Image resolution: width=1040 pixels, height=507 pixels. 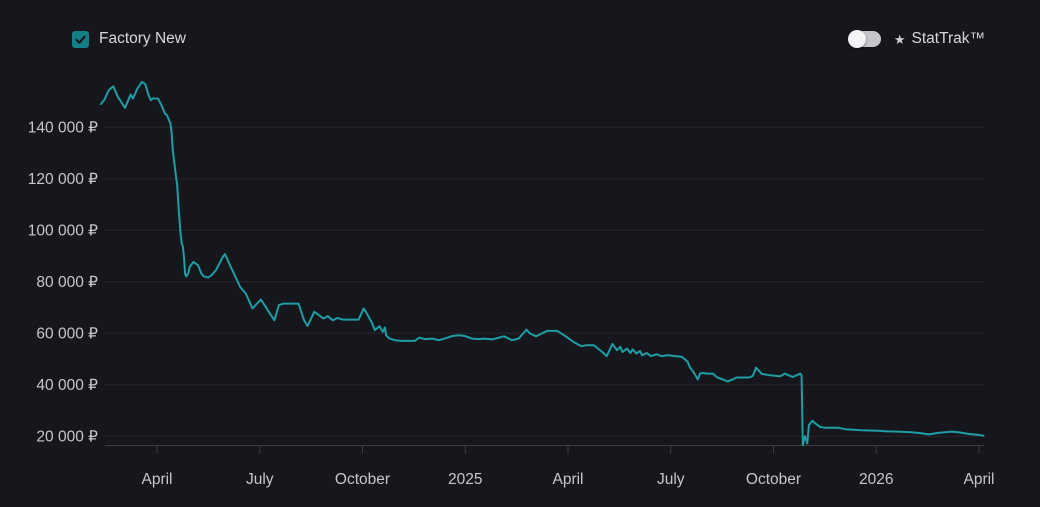 I want to click on stattrak-toggle, so click(x=864, y=39).